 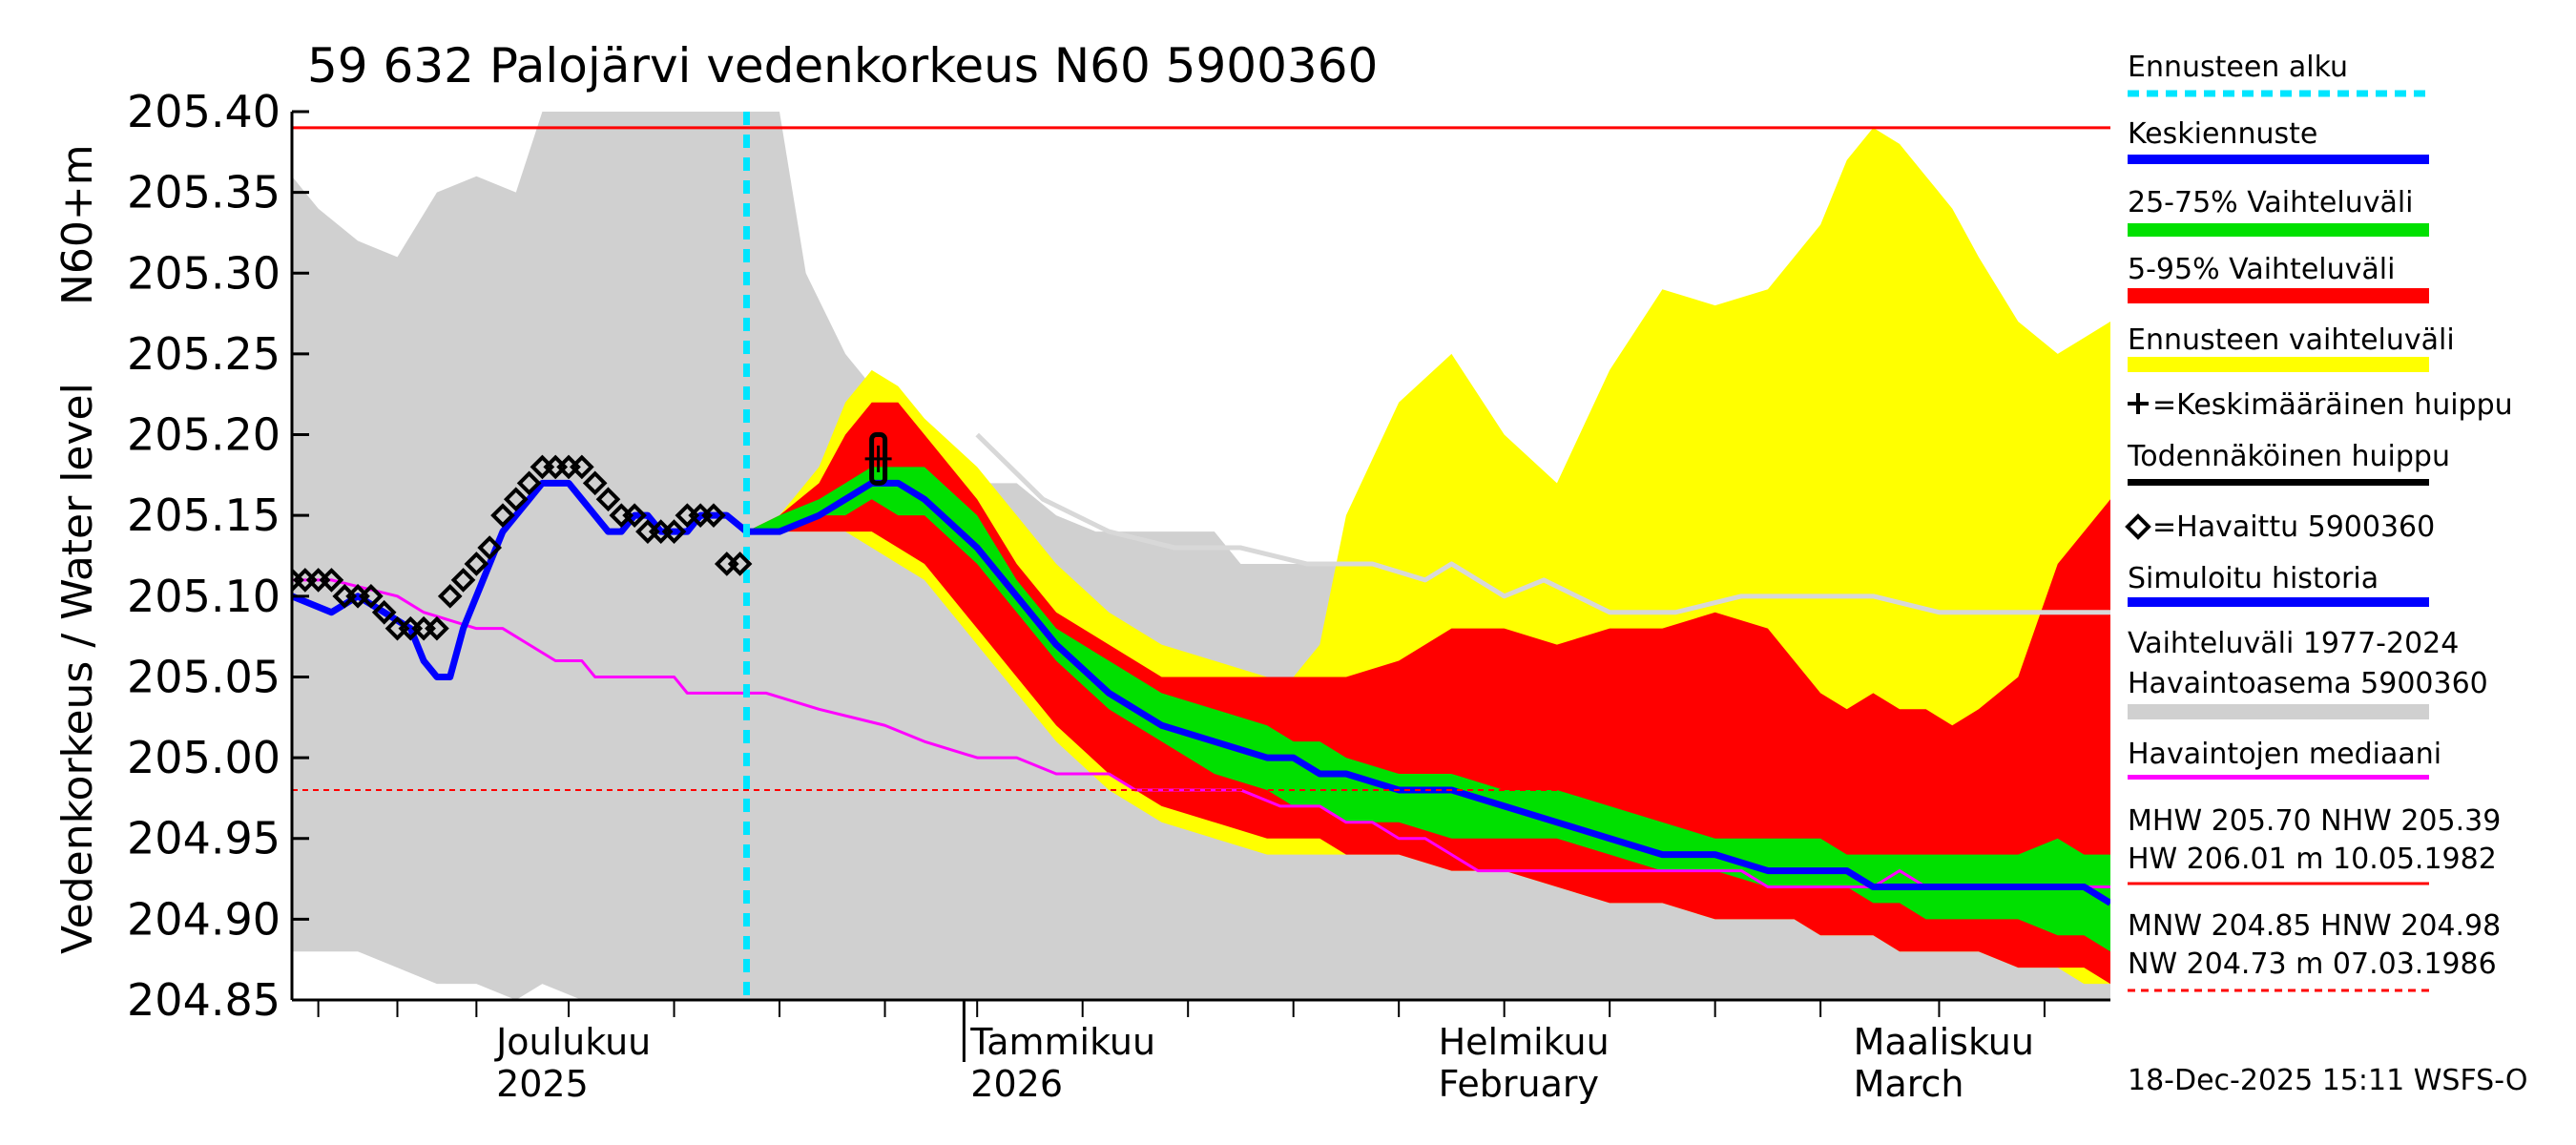 What do you see at coordinates (1542, 523) in the screenshot?
I see `simulated-history-grey-line` at bounding box center [1542, 523].